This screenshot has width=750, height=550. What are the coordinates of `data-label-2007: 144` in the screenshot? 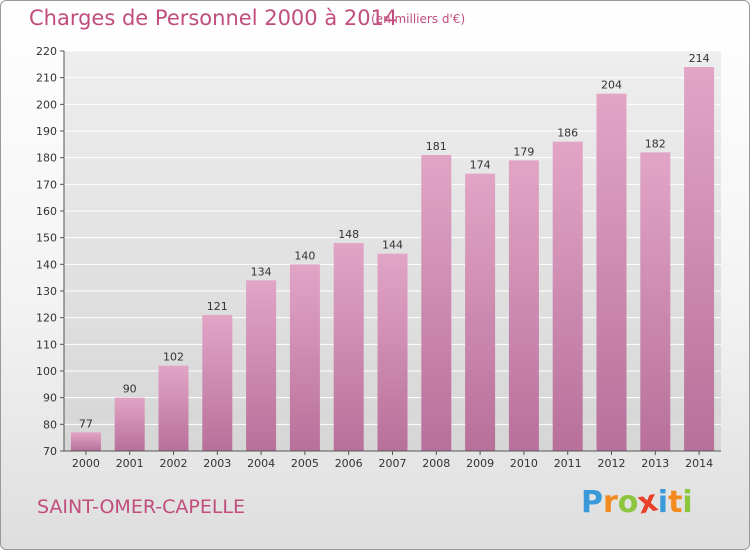 It's located at (392, 245).